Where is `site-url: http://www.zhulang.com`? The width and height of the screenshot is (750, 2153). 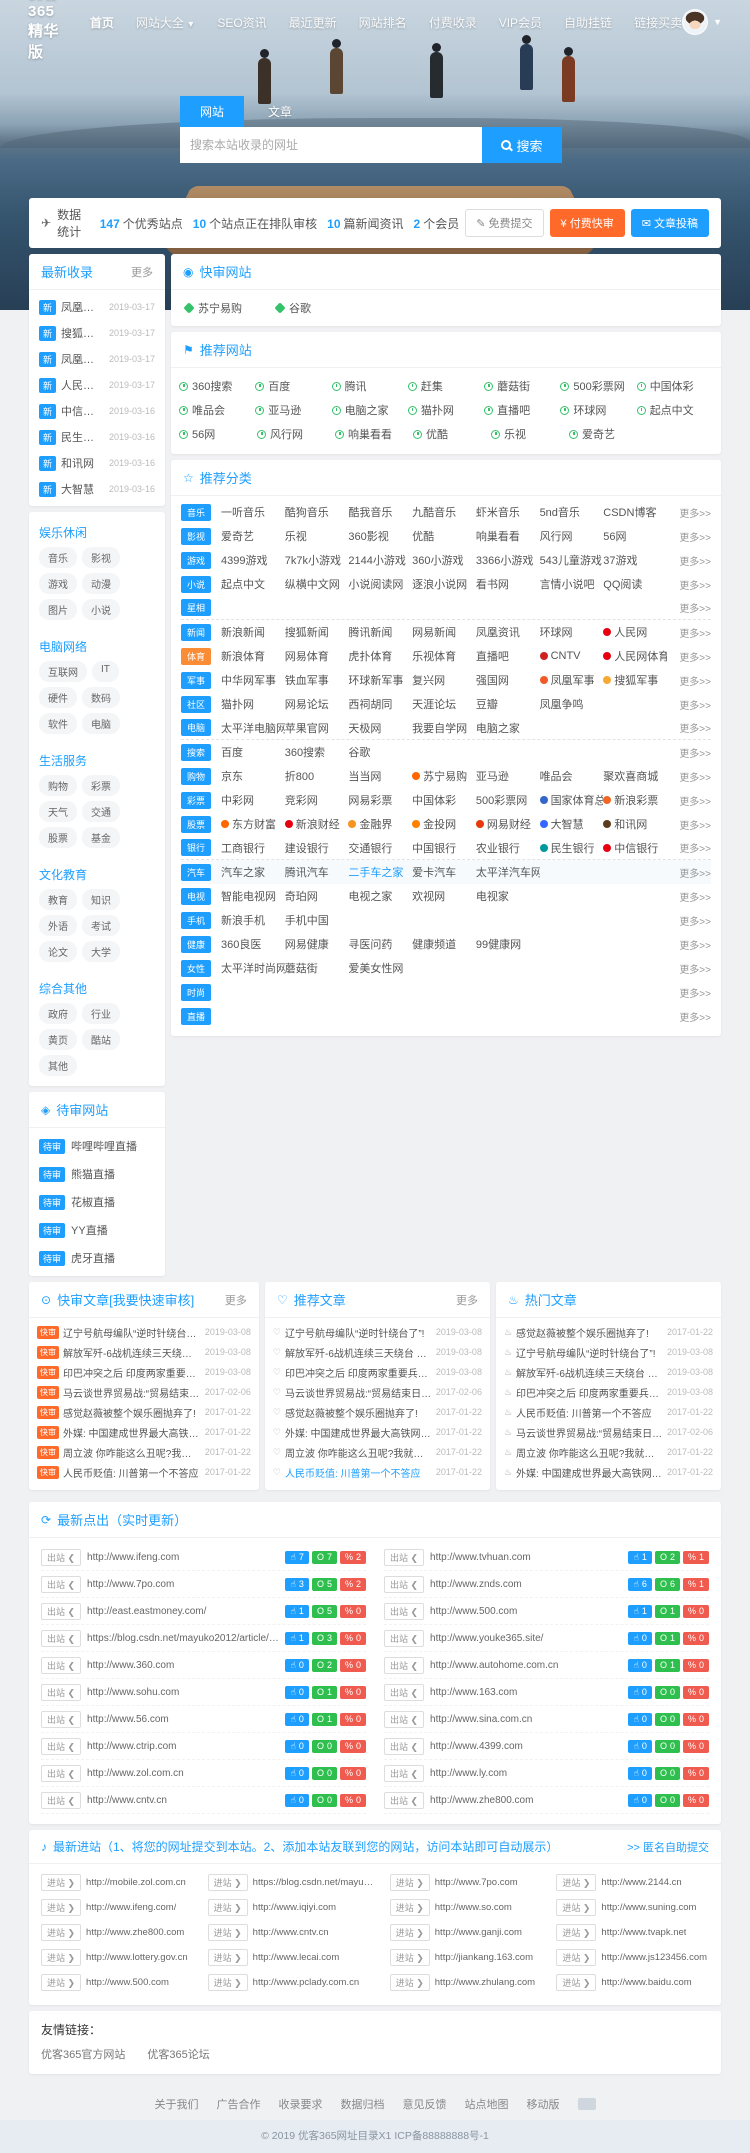
site-url: http://www.zhulang.com is located at coordinates (485, 1982).